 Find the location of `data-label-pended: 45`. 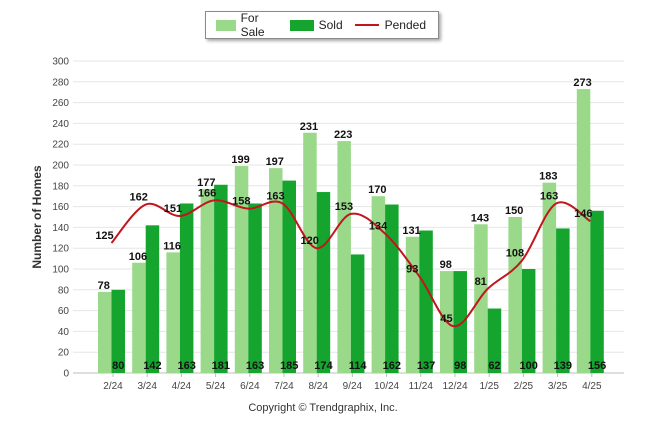

data-label-pended: 45 is located at coordinates (446, 319).